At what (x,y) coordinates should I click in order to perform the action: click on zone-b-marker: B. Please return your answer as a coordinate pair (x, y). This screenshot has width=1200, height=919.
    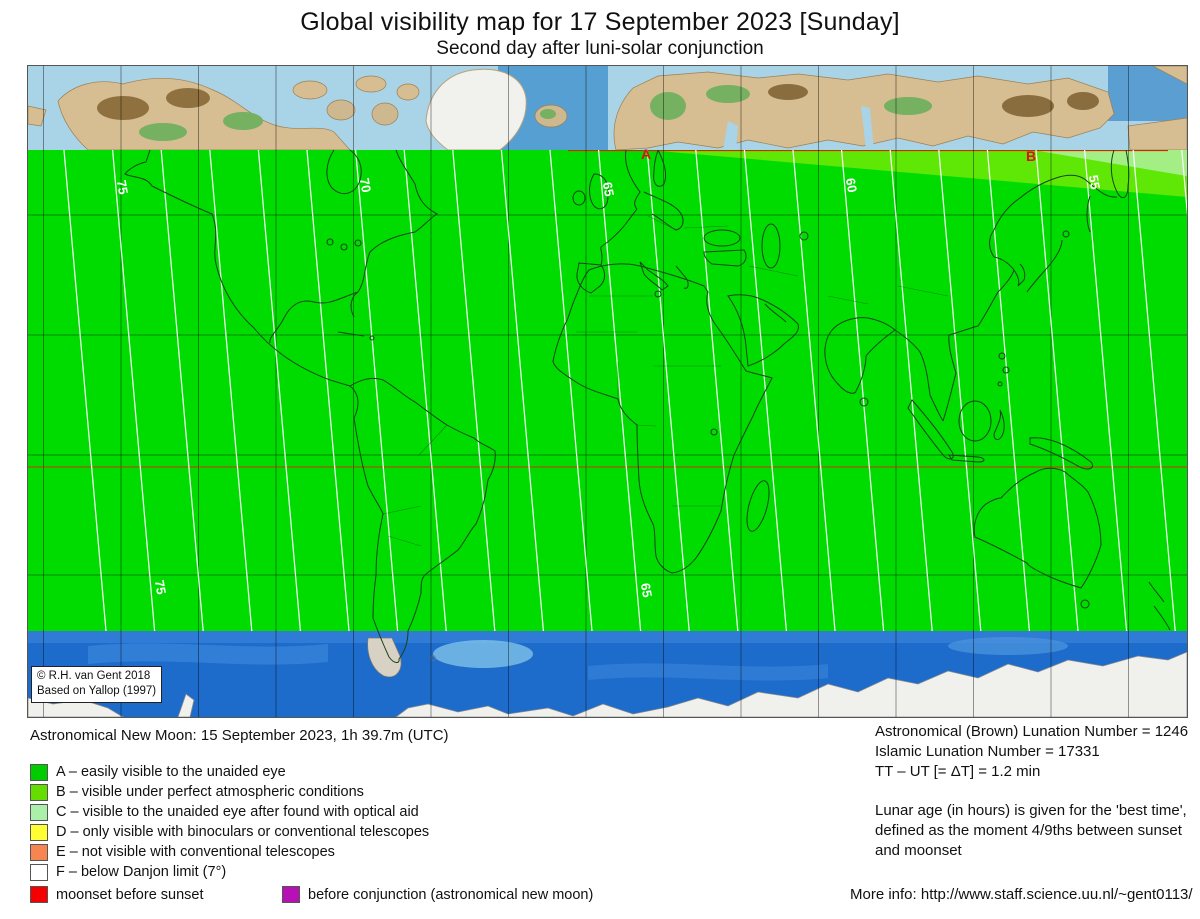
    Looking at the image, I should click on (1031, 156).